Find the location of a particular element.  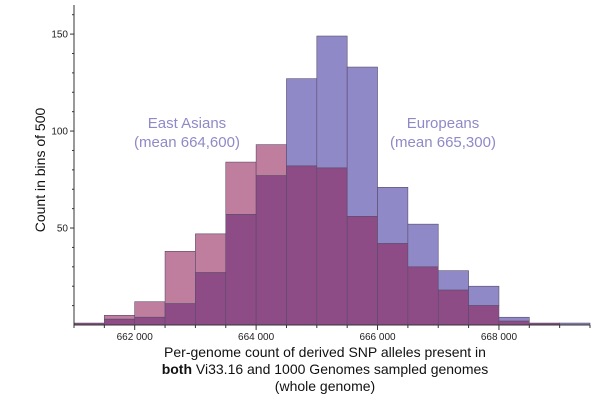

y-tick-label-1: 100 is located at coordinates (59, 132).